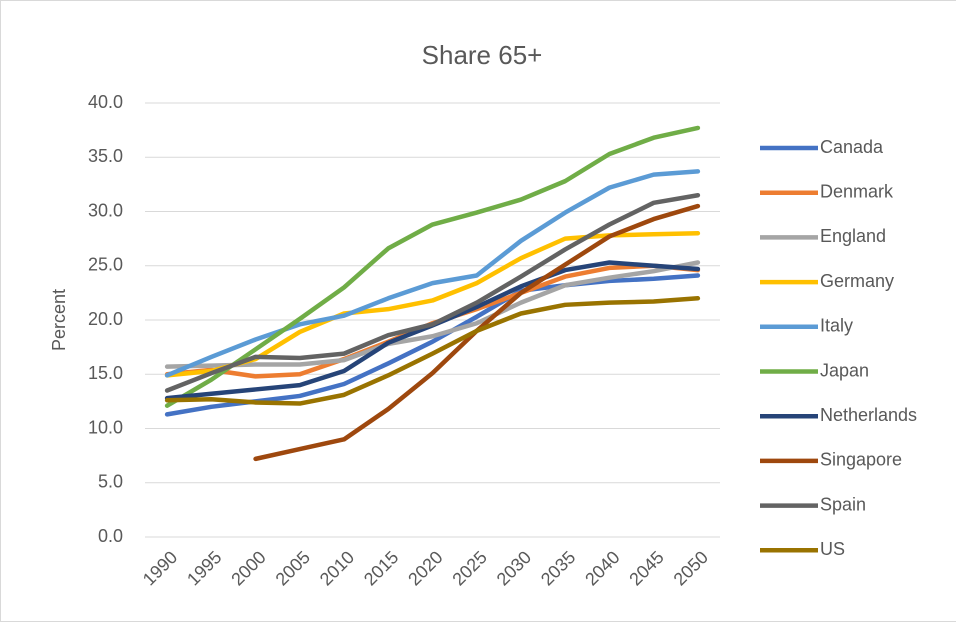 The height and width of the screenshot is (622, 956). Describe the element at coordinates (105, 373) in the screenshot. I see `y-tick-label: 15.0` at that location.